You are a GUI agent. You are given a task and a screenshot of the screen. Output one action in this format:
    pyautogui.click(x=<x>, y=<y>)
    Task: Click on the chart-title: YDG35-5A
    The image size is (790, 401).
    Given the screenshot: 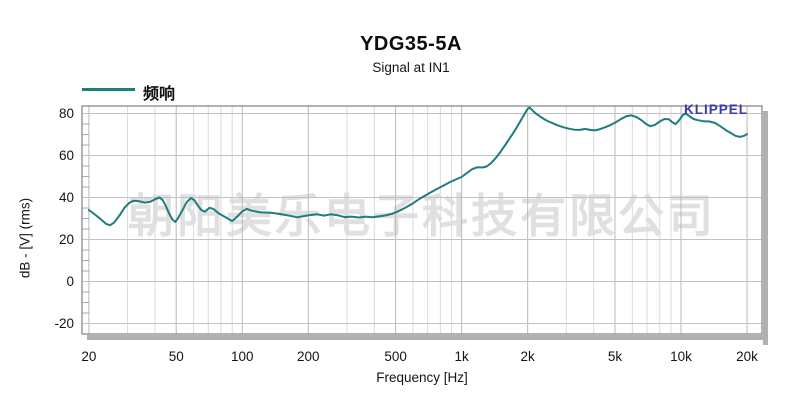 What is the action you would take?
    pyautogui.click(x=411, y=44)
    